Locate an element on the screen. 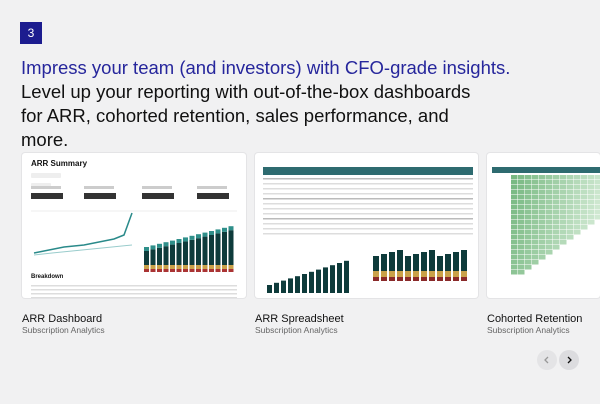 This screenshot has height=404, width=600. chip is located at coordinates (46, 175).